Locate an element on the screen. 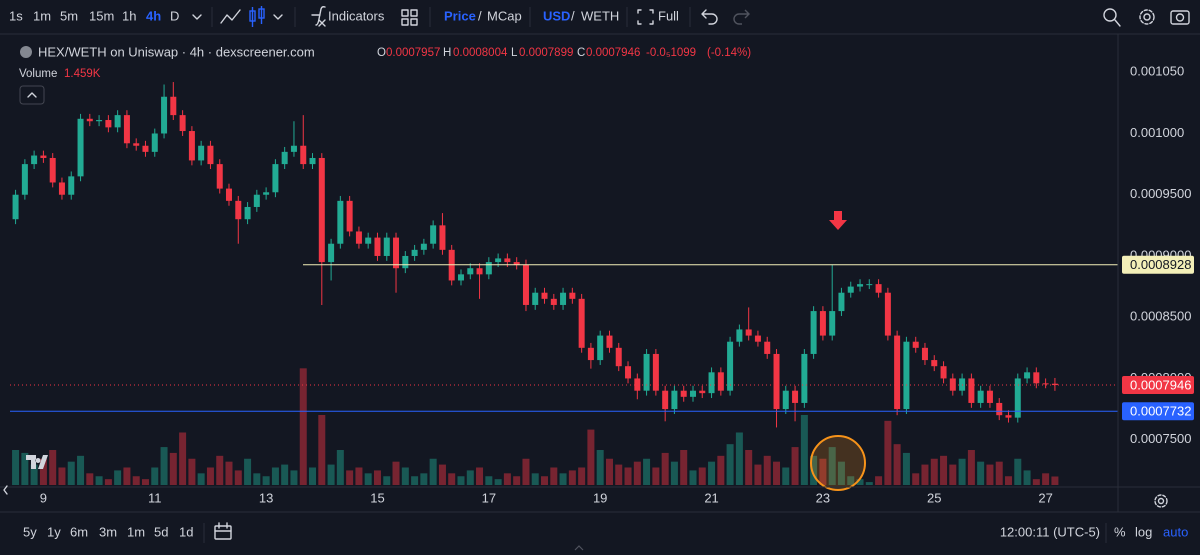 The height and width of the screenshot is (555, 1200). ohlc-value: 0.0007946 is located at coordinates (613, 53).